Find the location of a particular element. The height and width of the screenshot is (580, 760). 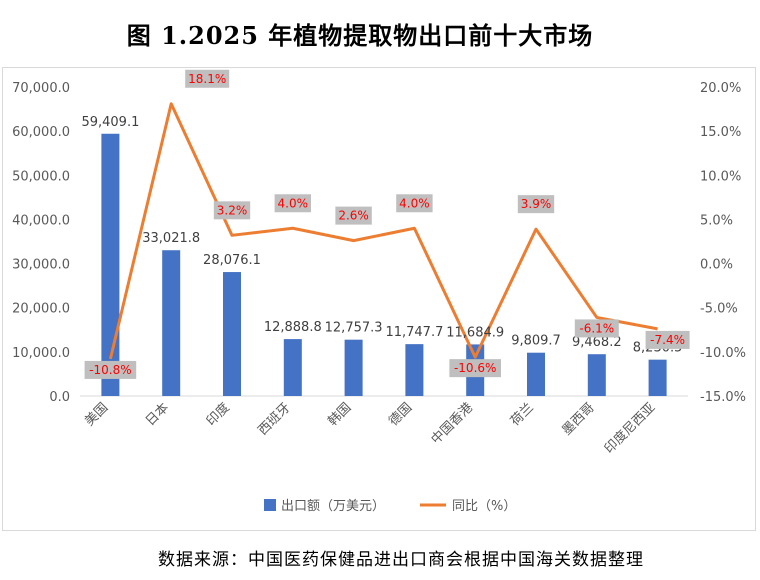

source-note: 数据来源：中国医药保健品进出口商会根据中国海关数据整理 is located at coordinates (401, 560).